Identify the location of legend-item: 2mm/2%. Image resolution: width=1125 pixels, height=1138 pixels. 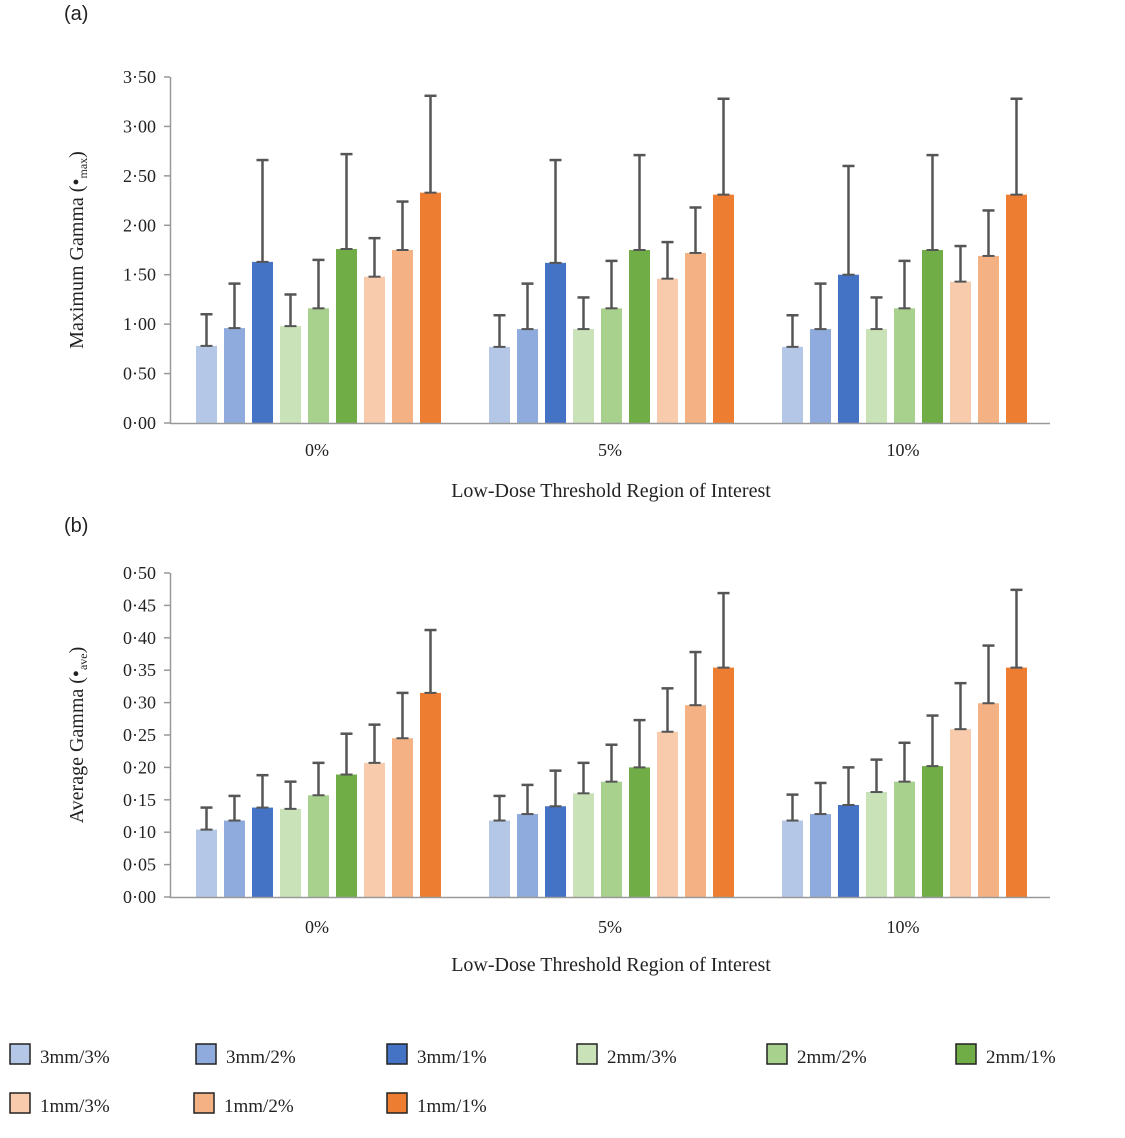
(816, 1055).